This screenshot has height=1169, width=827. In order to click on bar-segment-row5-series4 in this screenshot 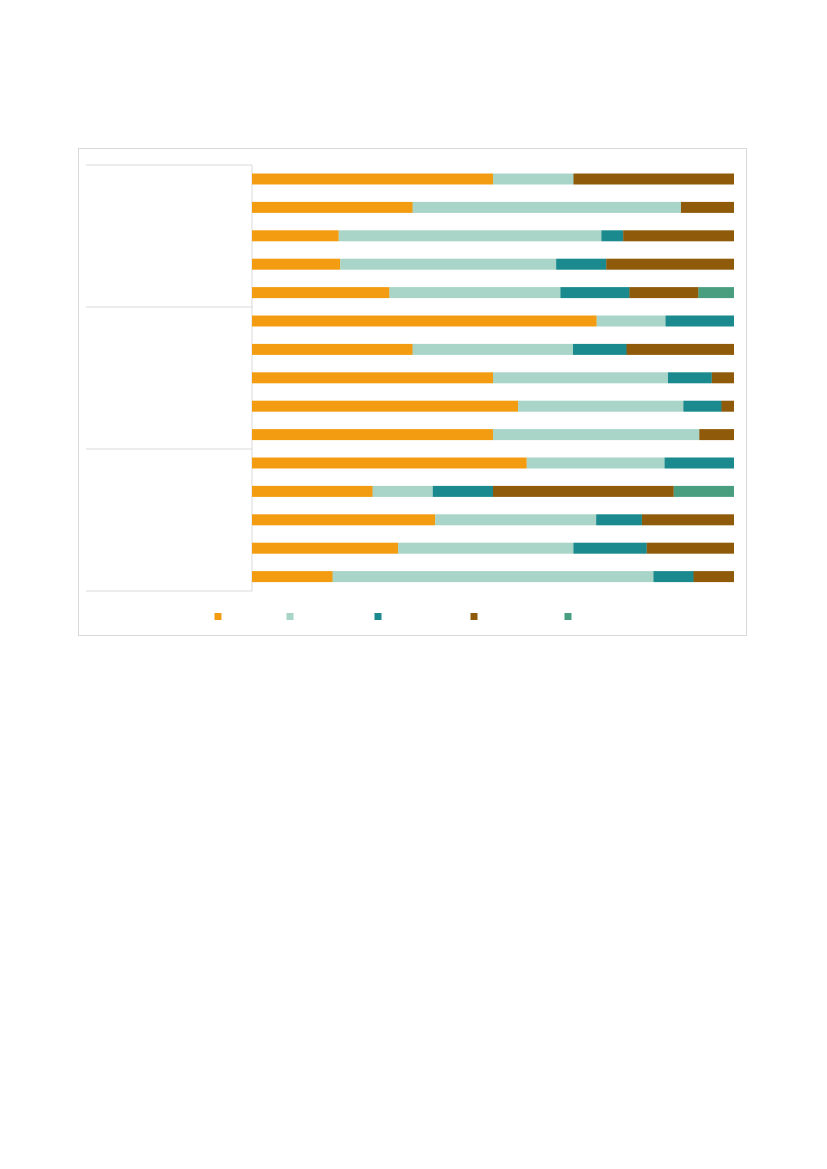, I will do `click(664, 293)`.